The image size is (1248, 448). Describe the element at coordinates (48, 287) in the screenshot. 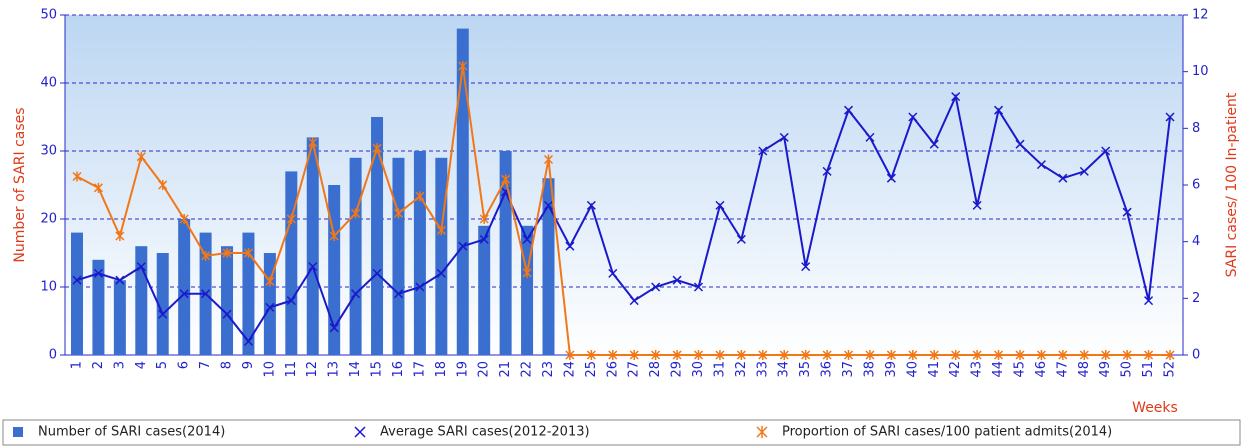

I see `y-tick-label: 10` at that location.